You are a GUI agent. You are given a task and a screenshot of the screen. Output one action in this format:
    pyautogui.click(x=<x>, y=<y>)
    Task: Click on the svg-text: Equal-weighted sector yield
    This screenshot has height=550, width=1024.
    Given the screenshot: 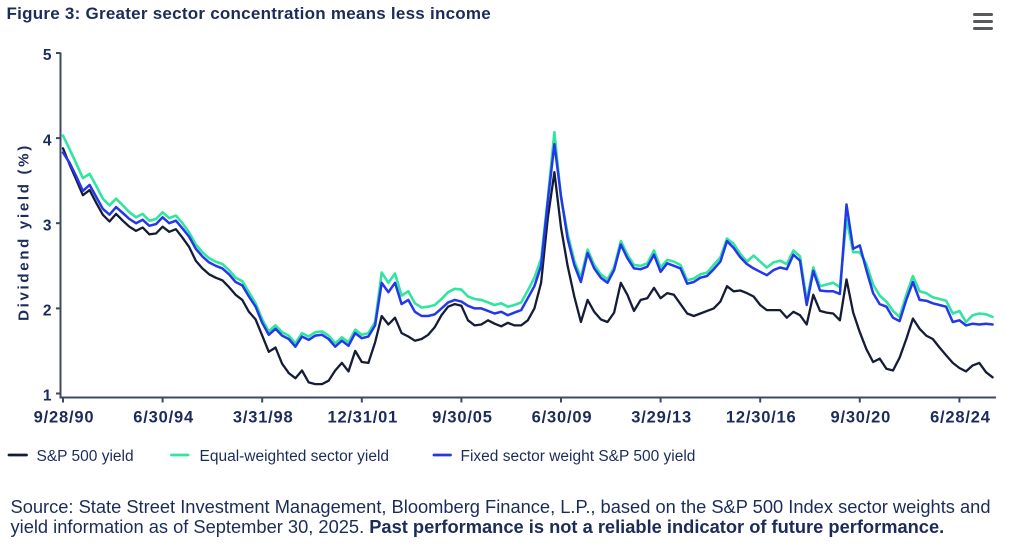 What is the action you would take?
    pyautogui.click(x=295, y=456)
    